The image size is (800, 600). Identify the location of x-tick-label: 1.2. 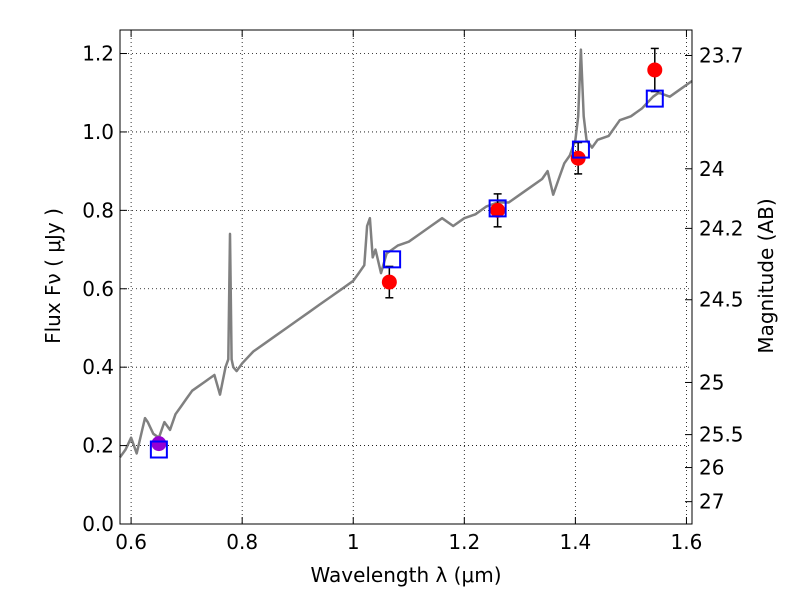
(464, 542).